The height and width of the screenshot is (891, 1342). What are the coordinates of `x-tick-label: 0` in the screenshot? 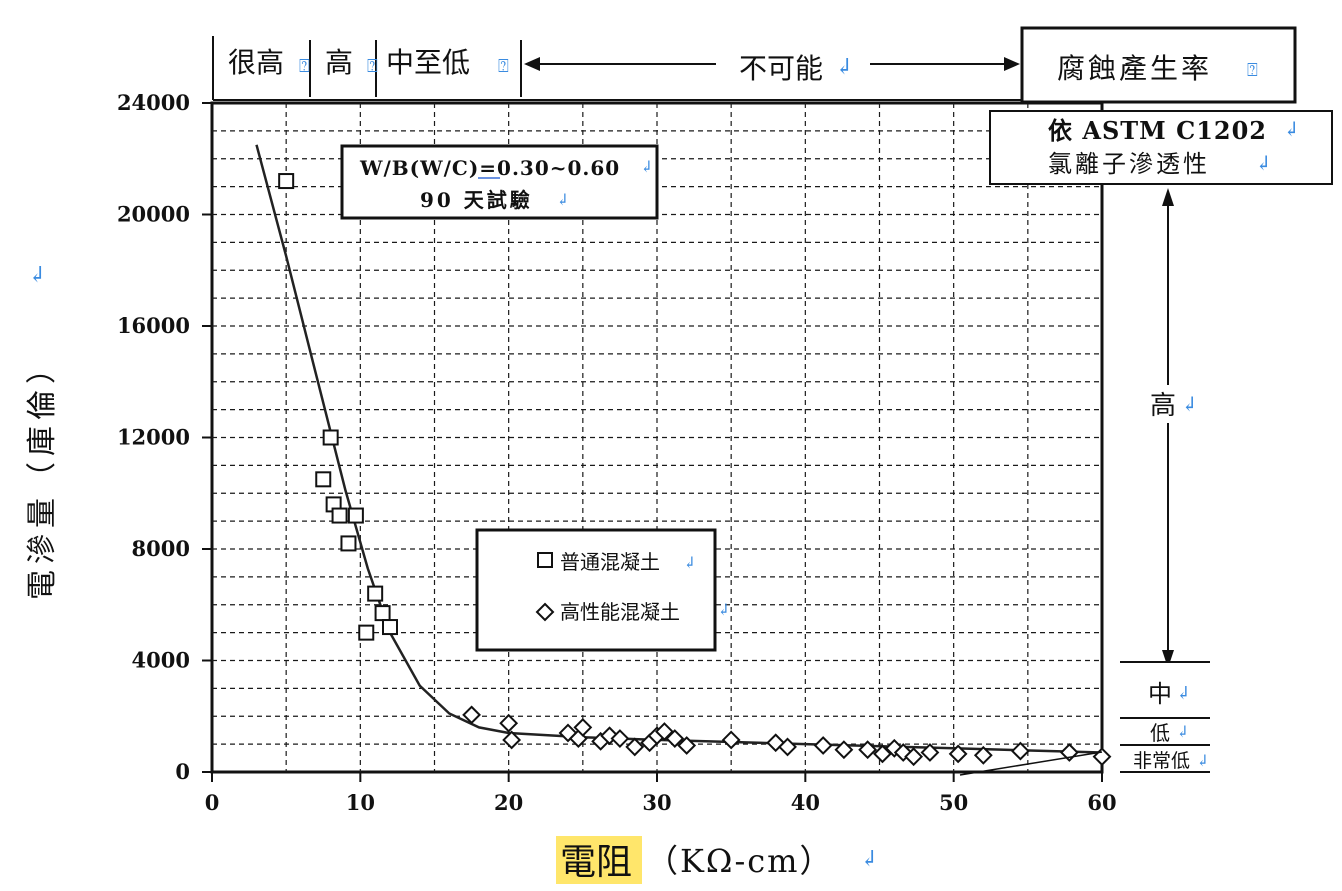 It's located at (212, 802).